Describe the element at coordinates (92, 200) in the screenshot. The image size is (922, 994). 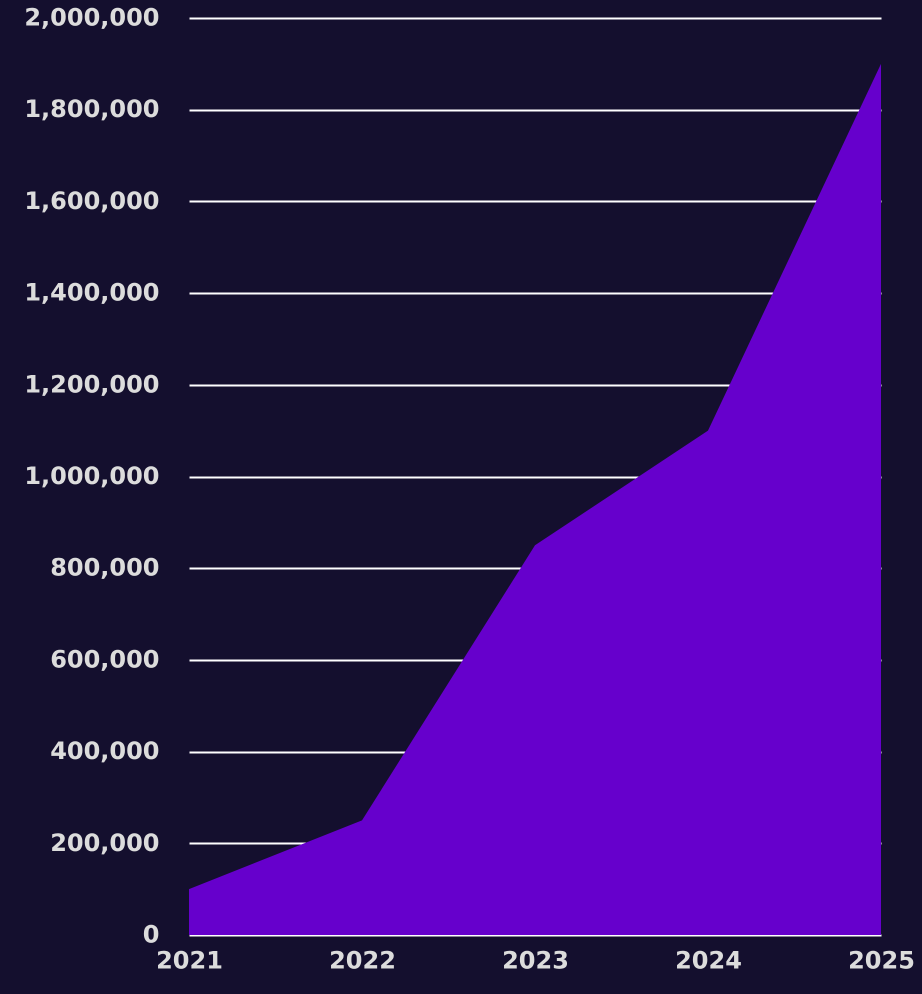
I see `y-tick-label: 1,600,000` at that location.